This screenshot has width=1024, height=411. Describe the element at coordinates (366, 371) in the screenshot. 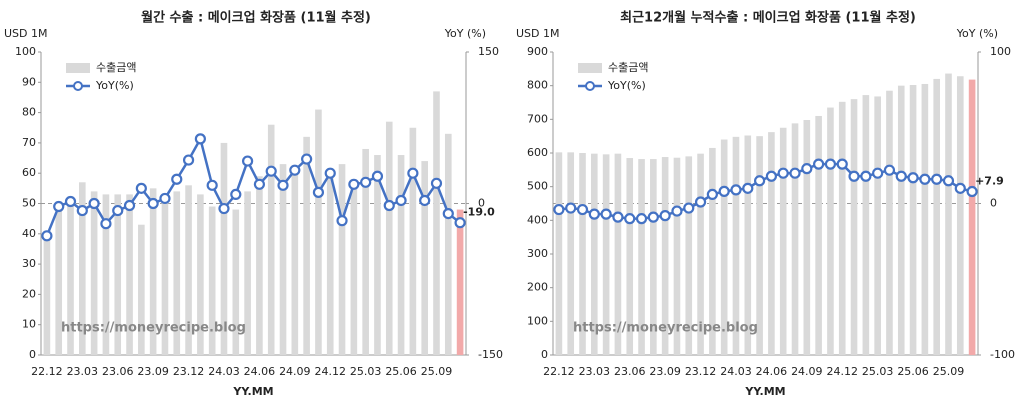

I see `x-tick-label: 25.03` at that location.